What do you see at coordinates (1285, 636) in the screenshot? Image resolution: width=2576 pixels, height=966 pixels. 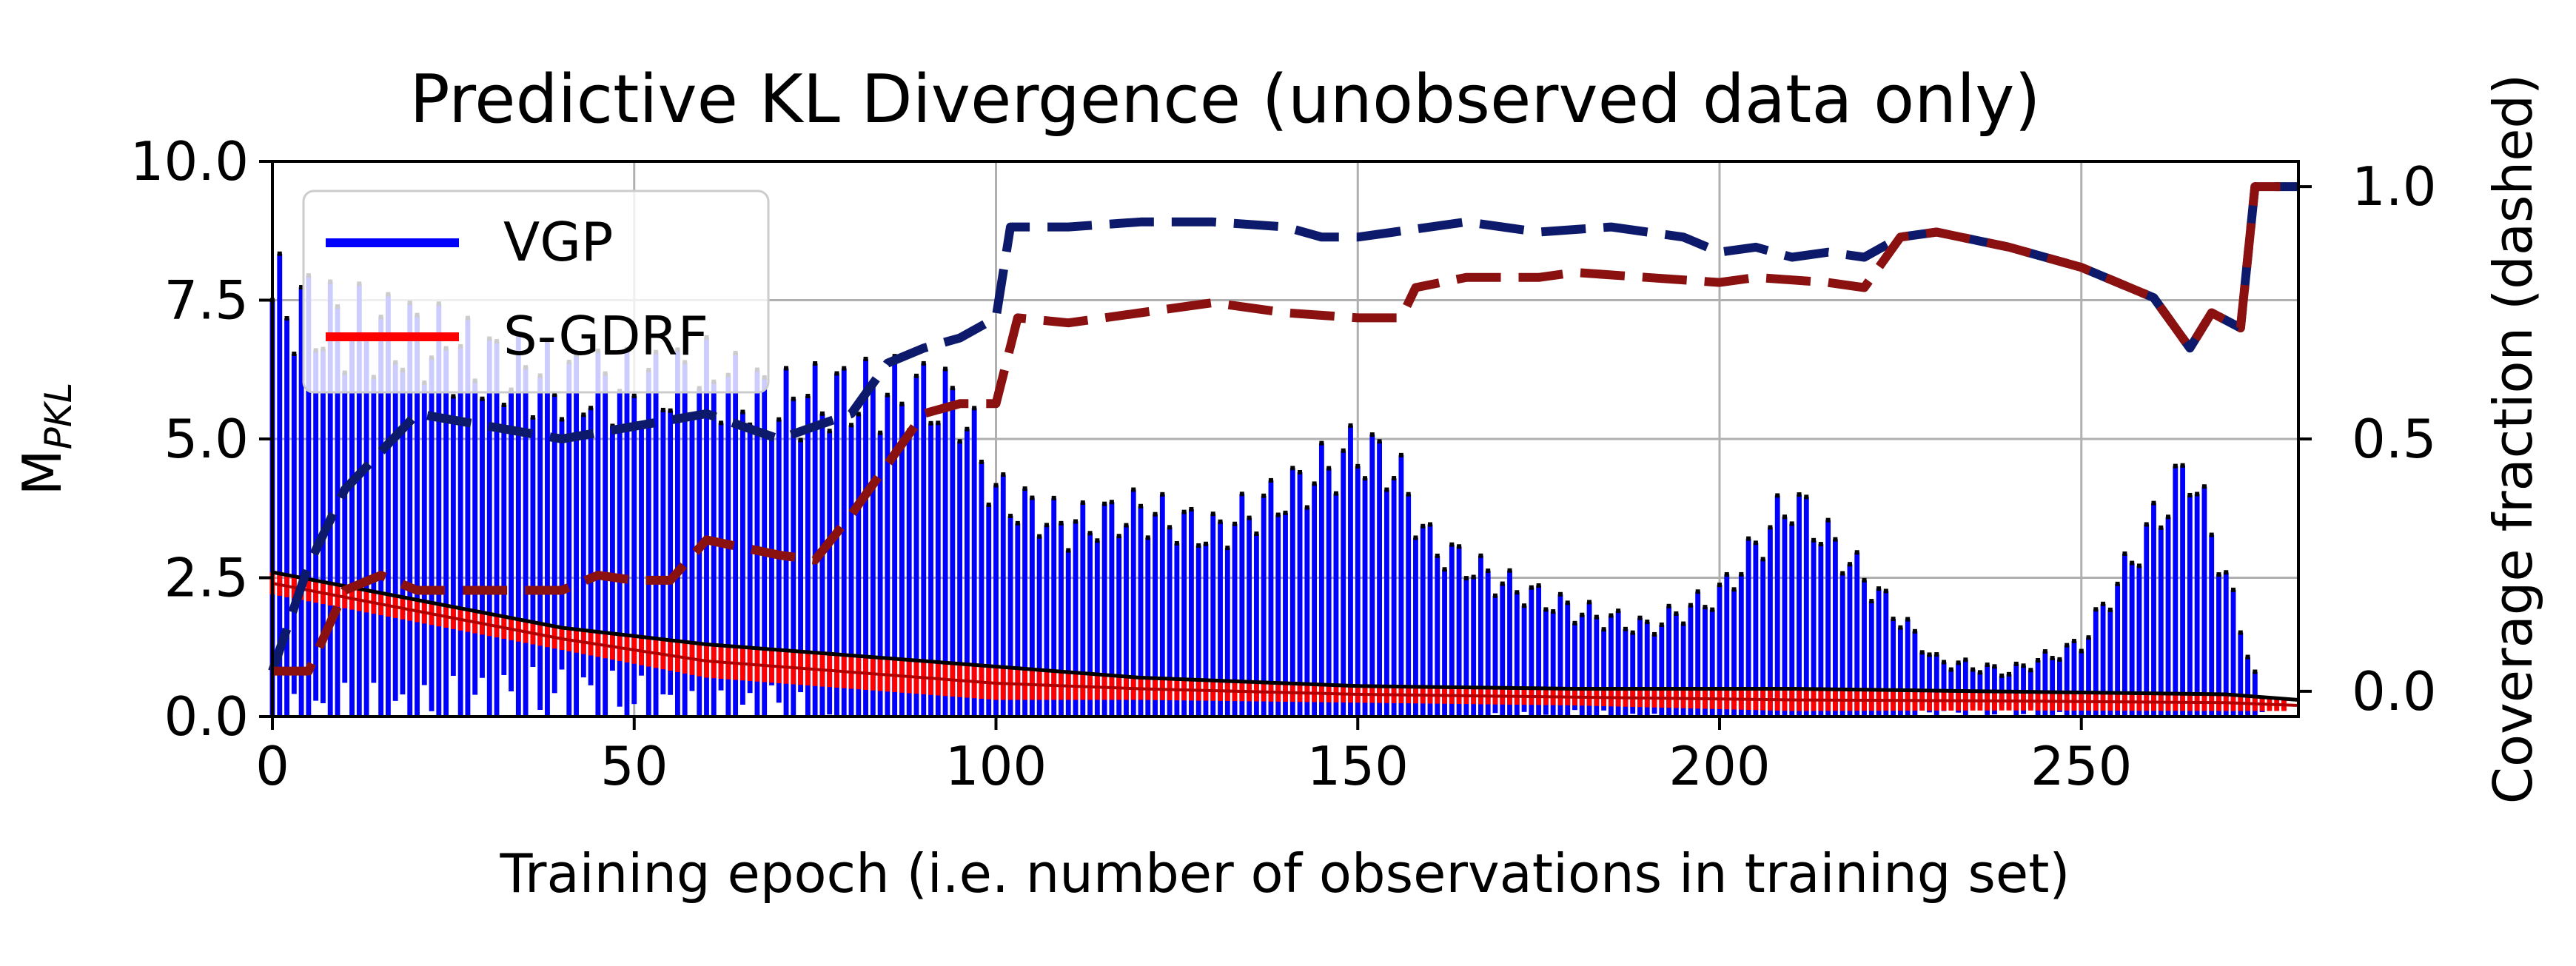 I see `sgdrf-upper-line` at bounding box center [1285, 636].